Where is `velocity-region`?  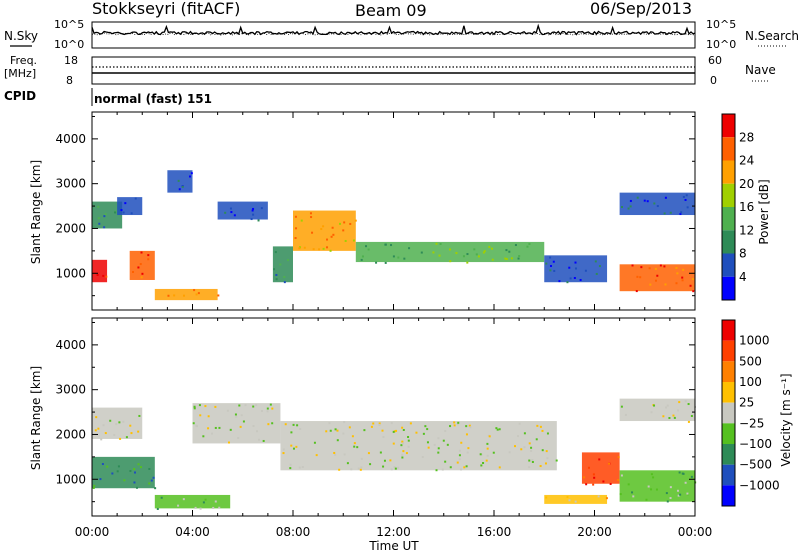
velocity-region is located at coordinates (236, 423).